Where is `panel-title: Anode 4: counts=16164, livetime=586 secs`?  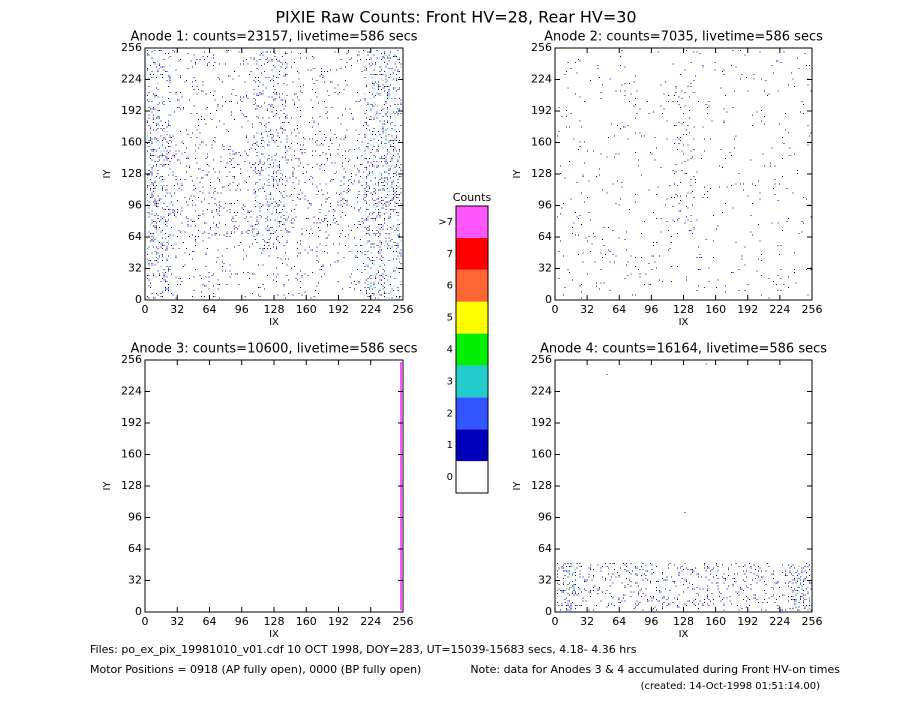 panel-title: Anode 4: counts=16164, livetime=586 secs is located at coordinates (683, 349).